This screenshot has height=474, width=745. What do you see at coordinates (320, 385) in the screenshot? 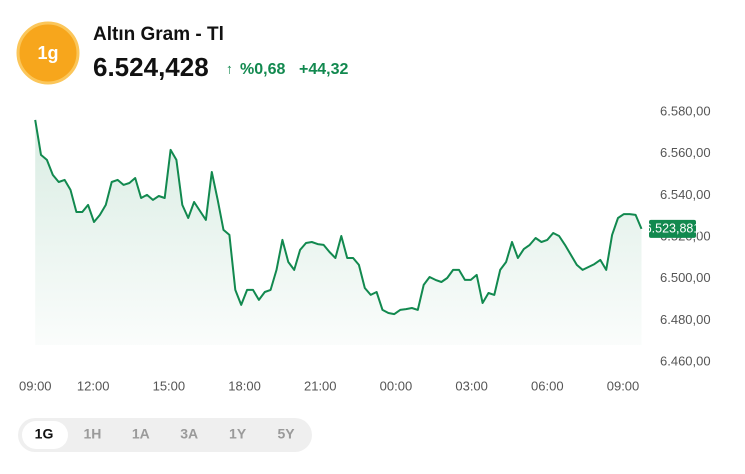
I see `x-tick-label: 21:00` at bounding box center [320, 385].